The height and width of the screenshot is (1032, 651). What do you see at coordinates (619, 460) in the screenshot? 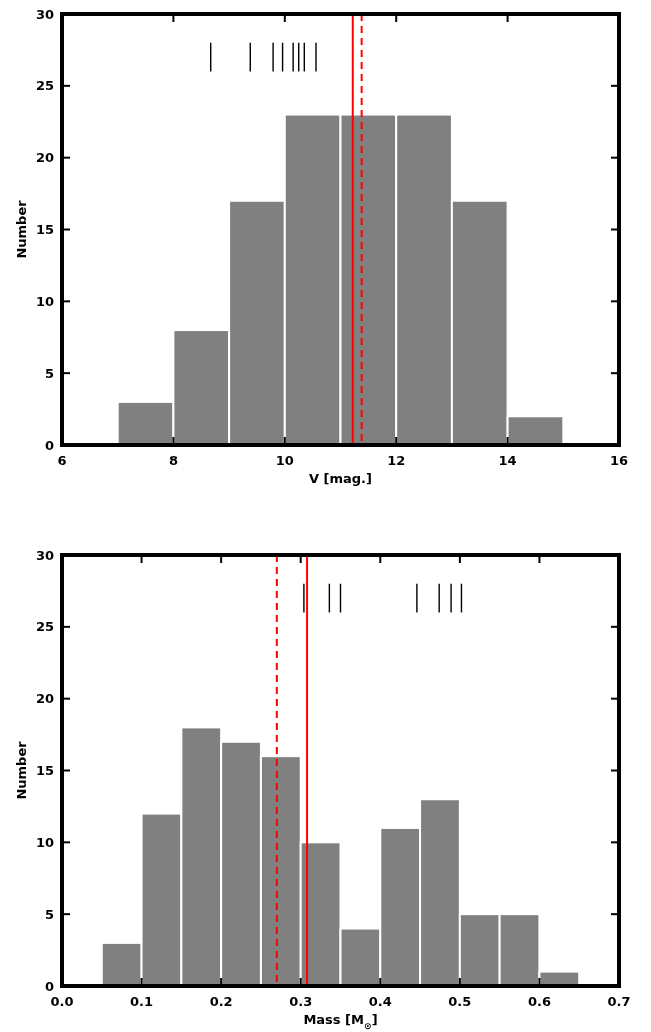
I see `x-tick-label: 16` at bounding box center [619, 460].